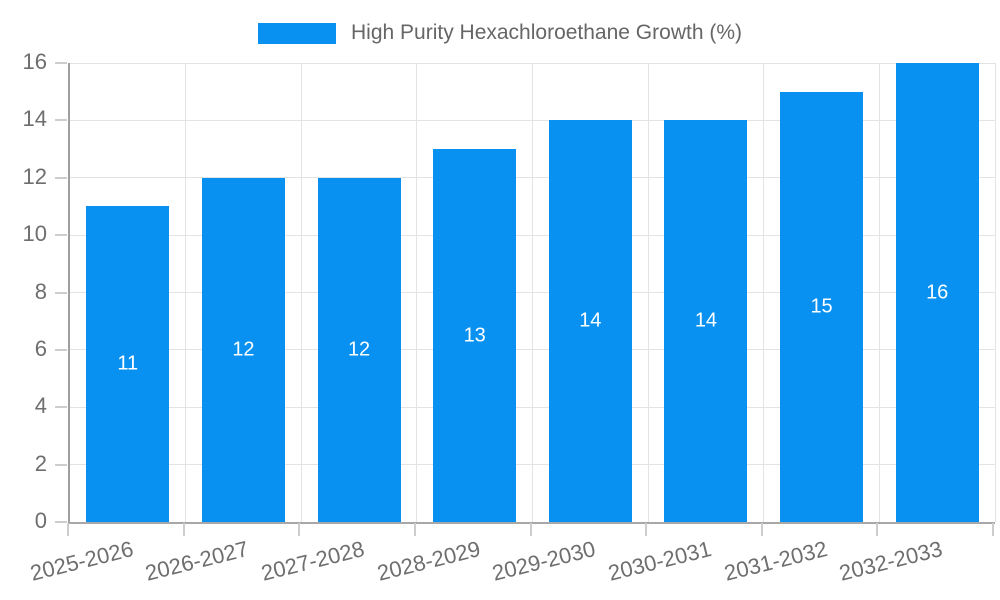 The image size is (1000, 600). I want to click on bar-2029-2030: 14, so click(590, 321).